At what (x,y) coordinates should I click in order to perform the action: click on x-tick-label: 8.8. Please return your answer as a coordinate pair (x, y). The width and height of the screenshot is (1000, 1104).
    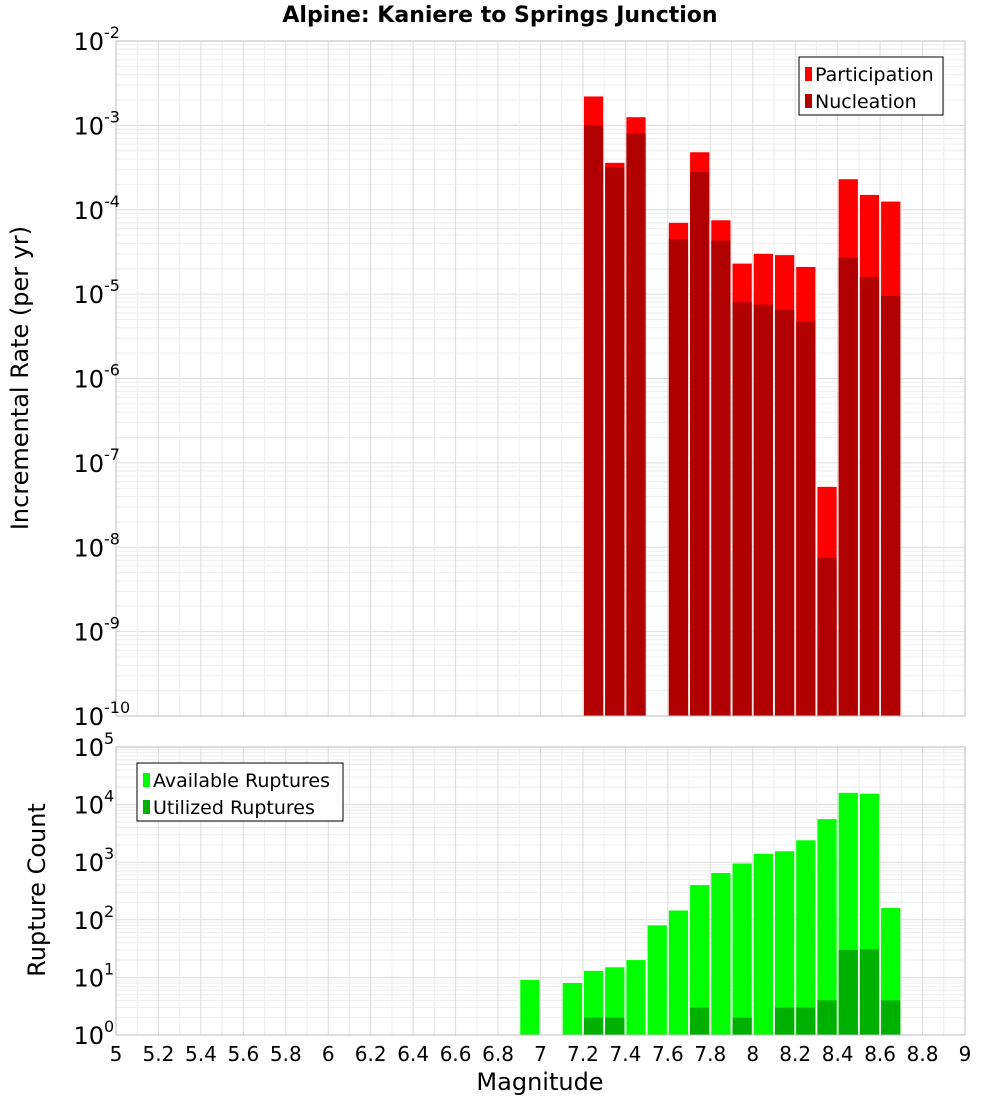
    Looking at the image, I should click on (923, 1054).